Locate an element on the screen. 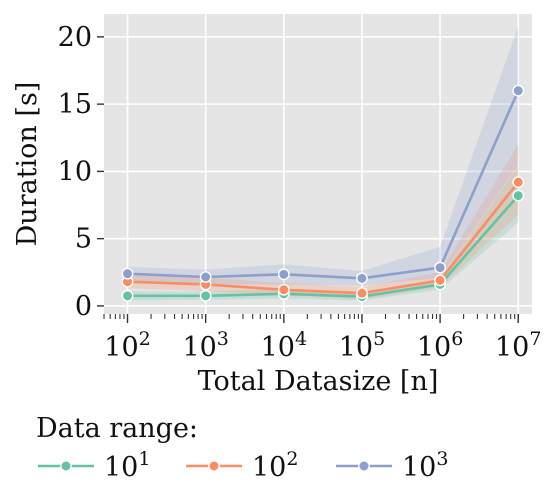  y-axis-label: Duration [s] is located at coordinates (27, 164).